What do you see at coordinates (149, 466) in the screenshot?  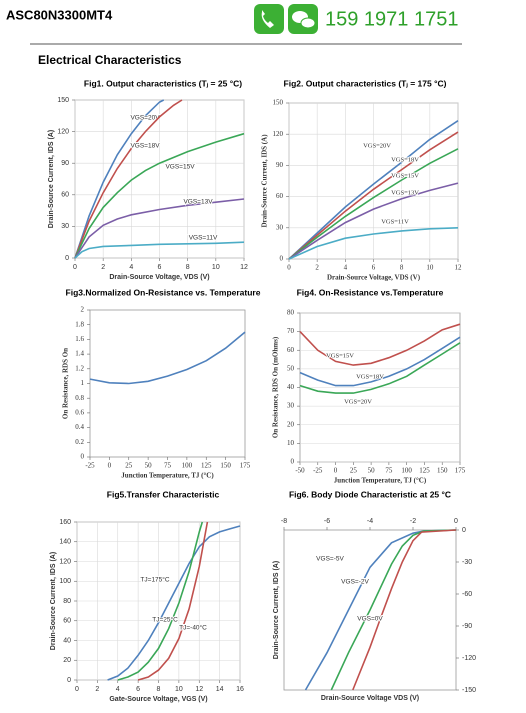 I see `x-tick-label: 50` at bounding box center [149, 466].